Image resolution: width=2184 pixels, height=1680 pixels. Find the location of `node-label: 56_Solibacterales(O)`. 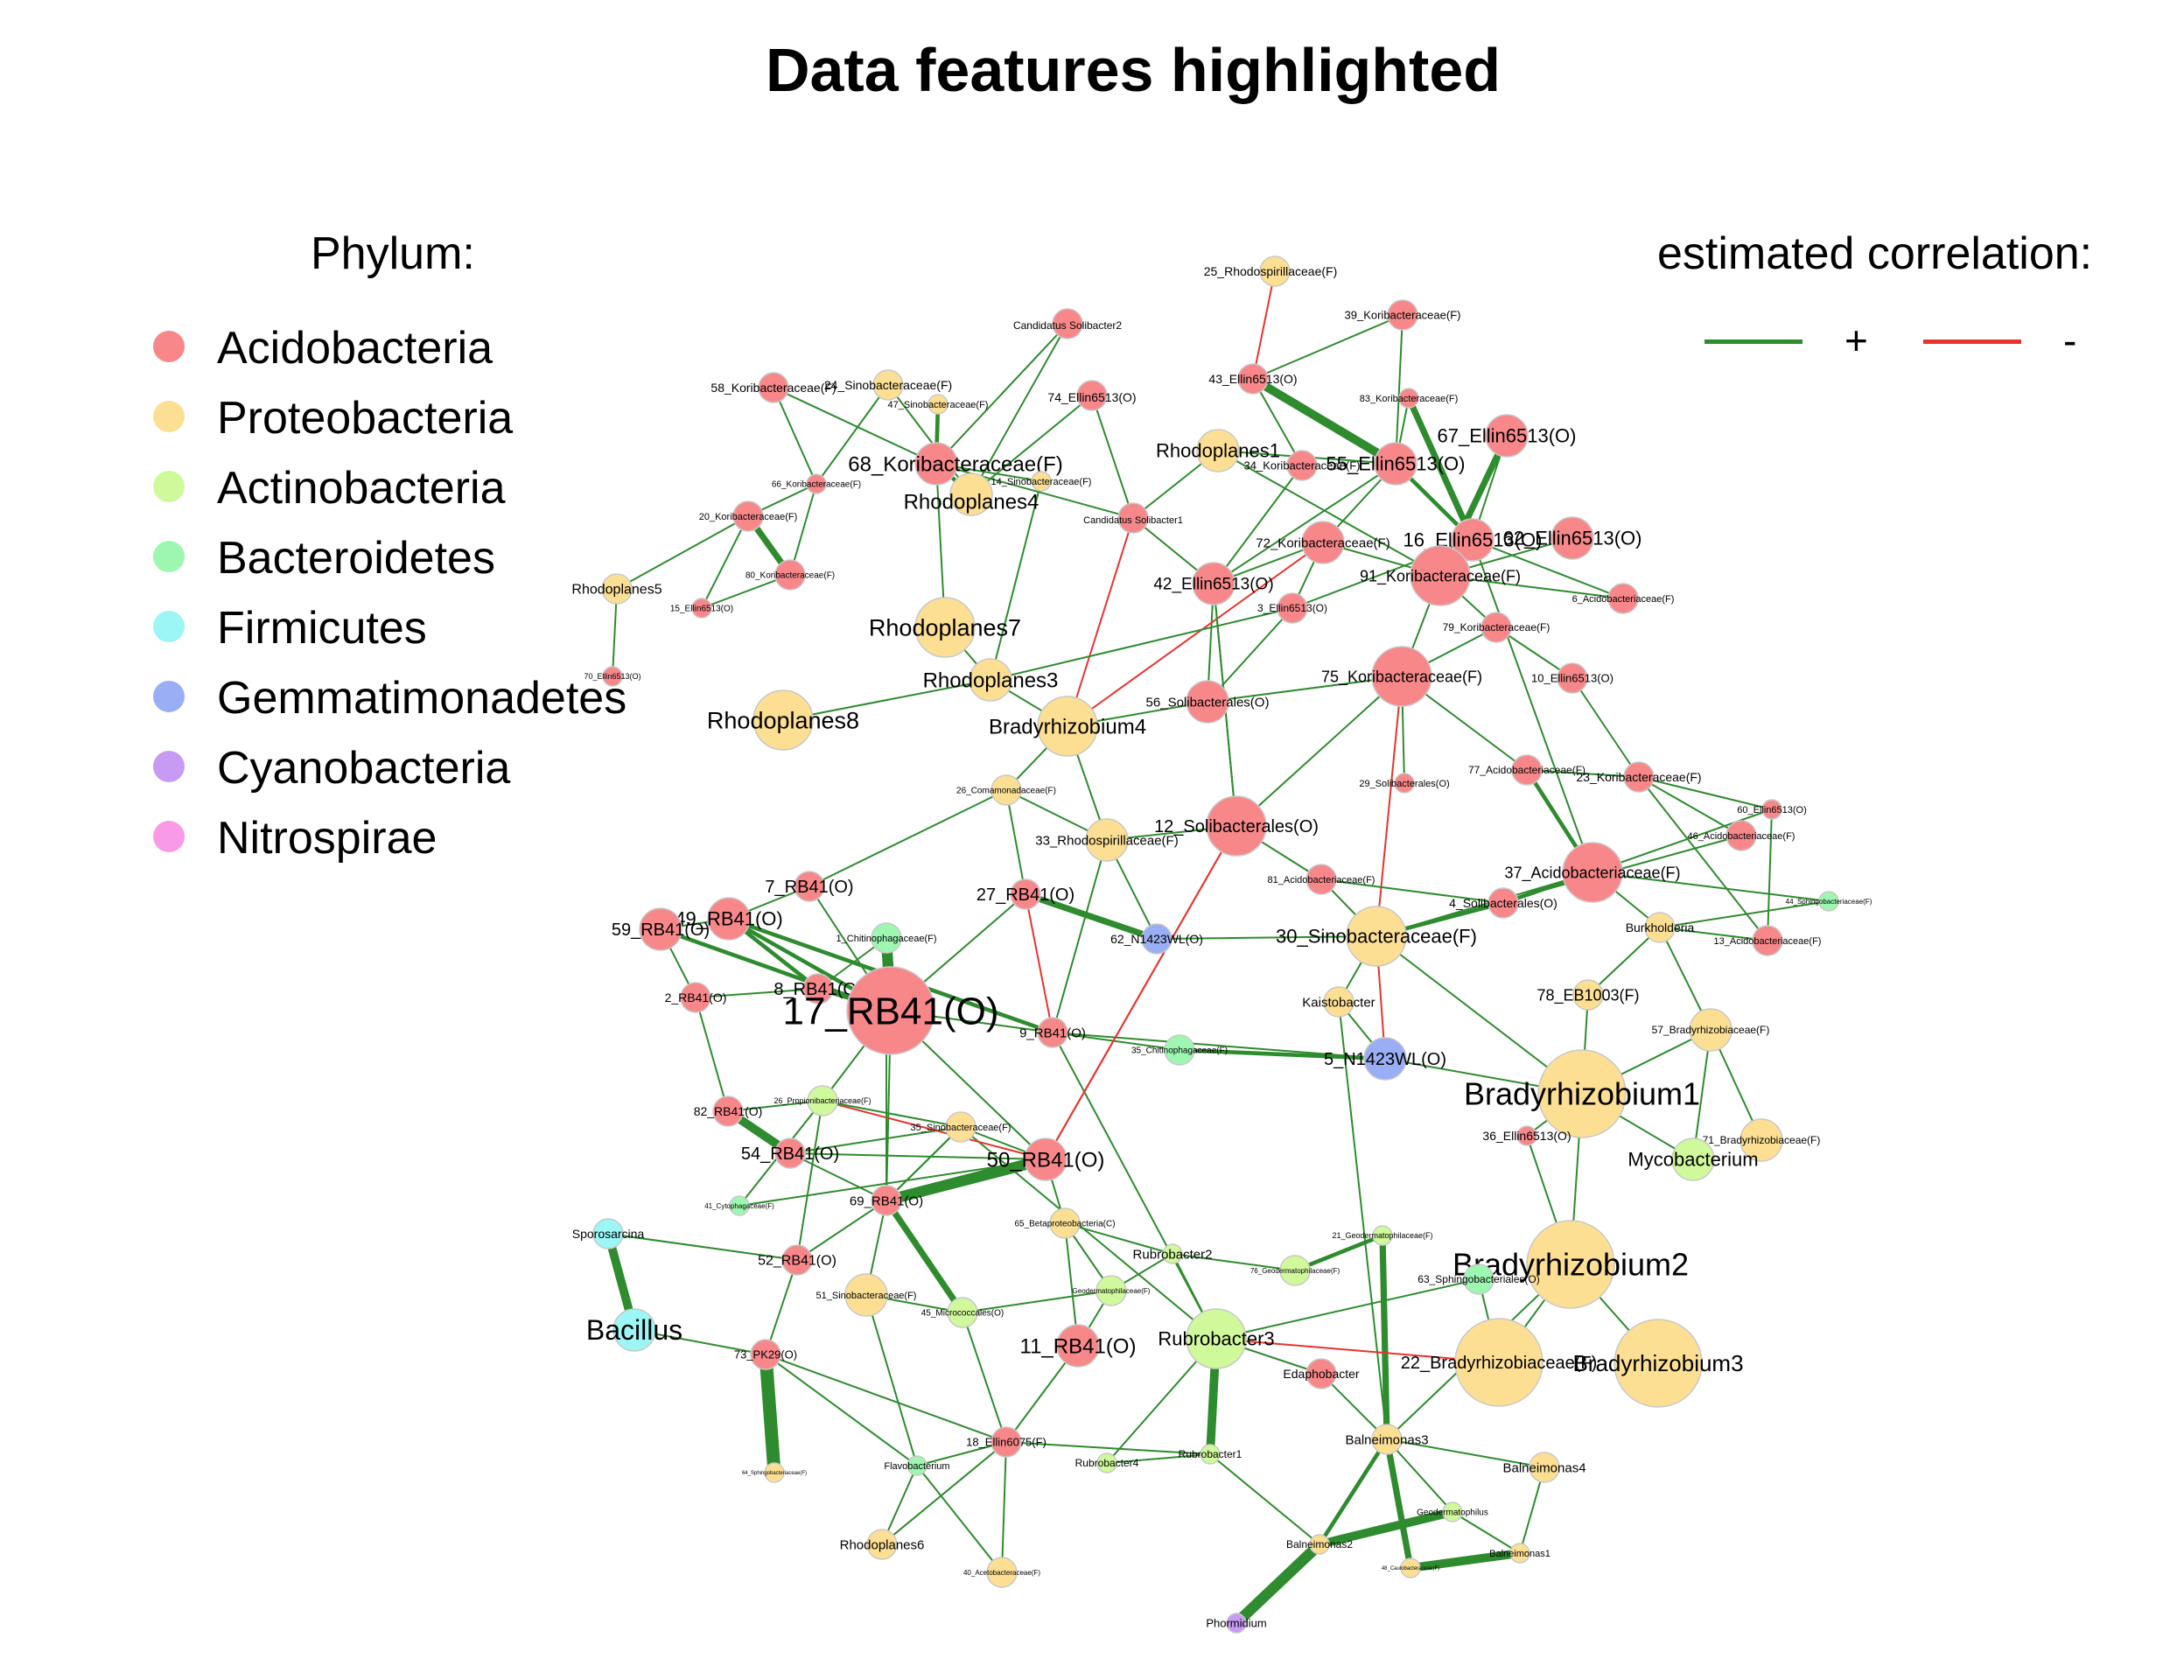

node-label: 56_Solibacterales(O) is located at coordinates (1208, 702).